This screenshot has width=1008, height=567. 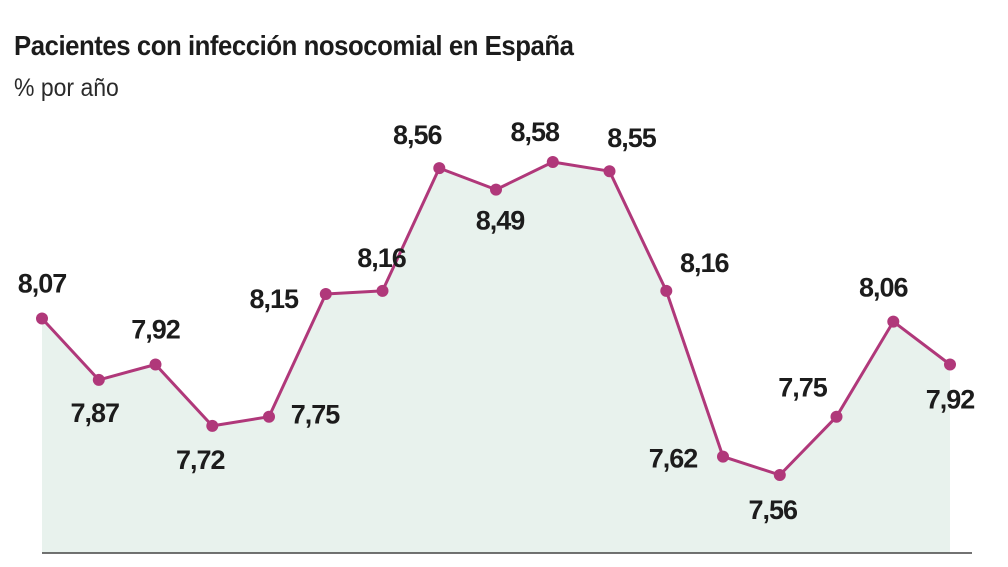 What do you see at coordinates (200, 460) in the screenshot?
I see `data-label: 7,72` at bounding box center [200, 460].